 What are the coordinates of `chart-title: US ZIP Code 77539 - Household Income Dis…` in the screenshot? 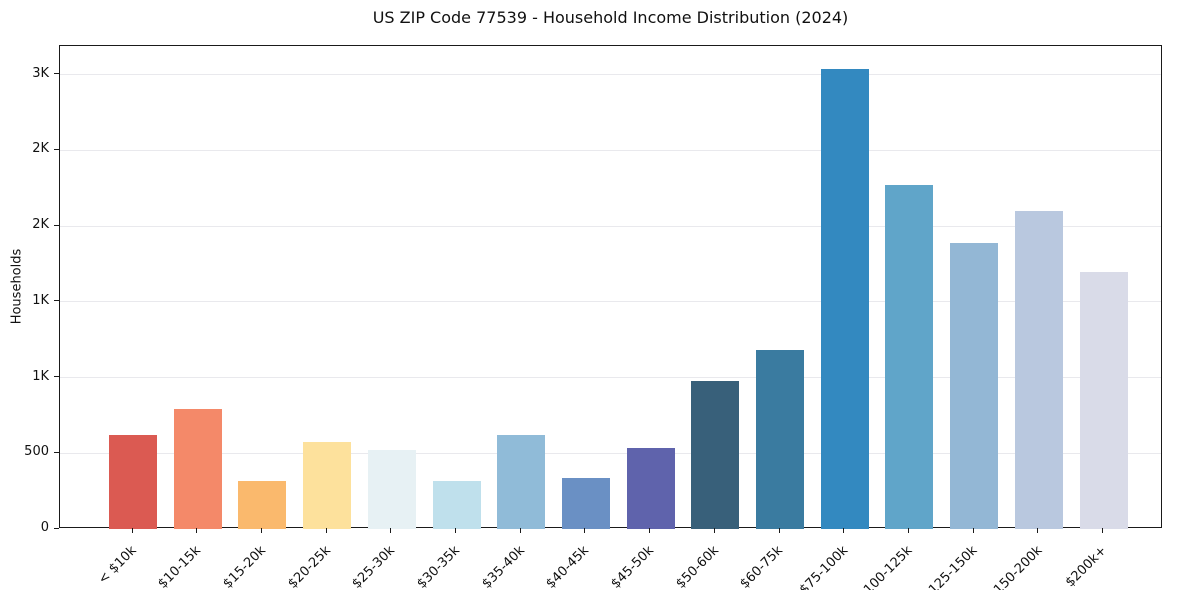 It's located at (610, 17).